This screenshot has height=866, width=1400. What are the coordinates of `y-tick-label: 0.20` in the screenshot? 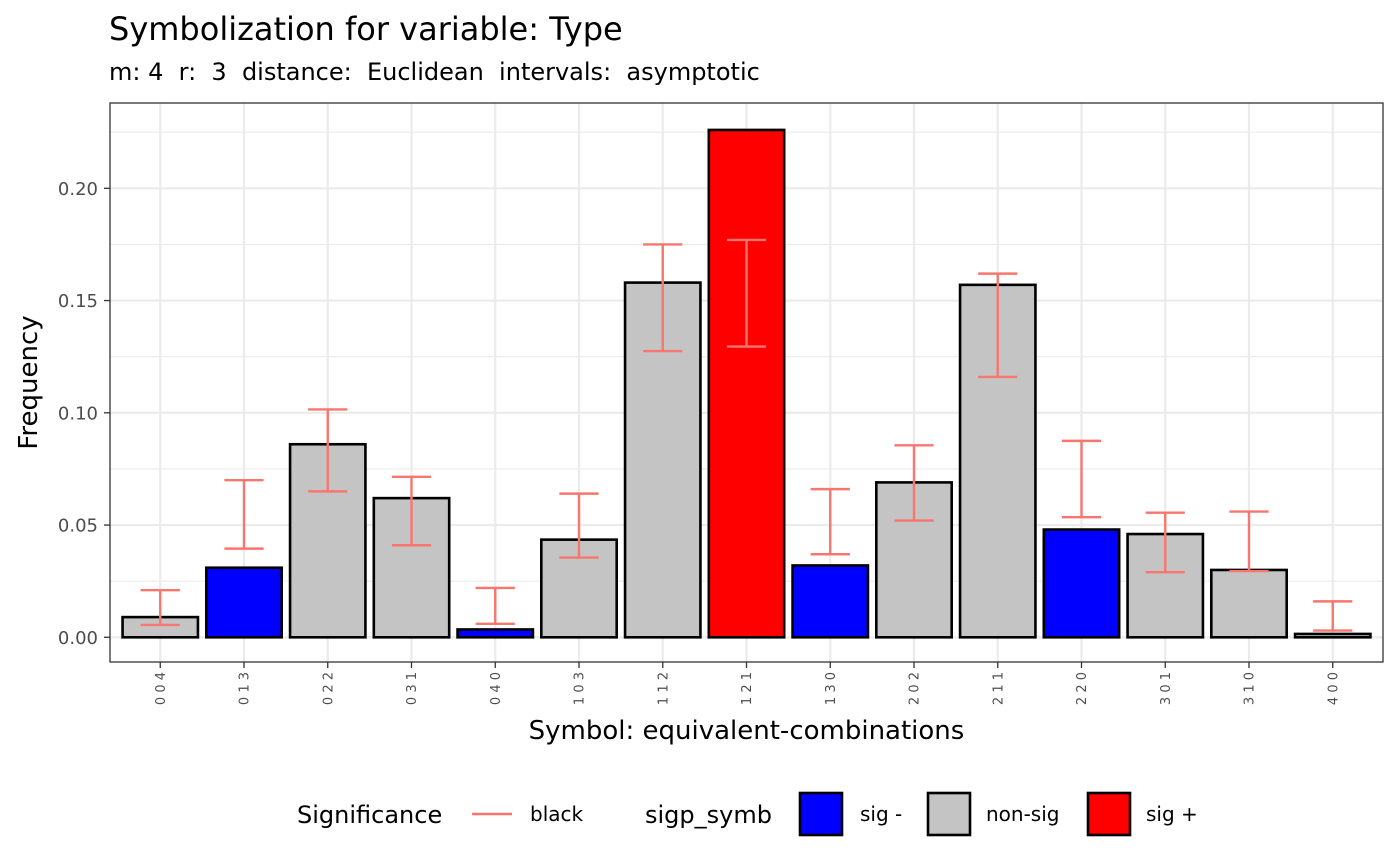 It's located at (78, 189).